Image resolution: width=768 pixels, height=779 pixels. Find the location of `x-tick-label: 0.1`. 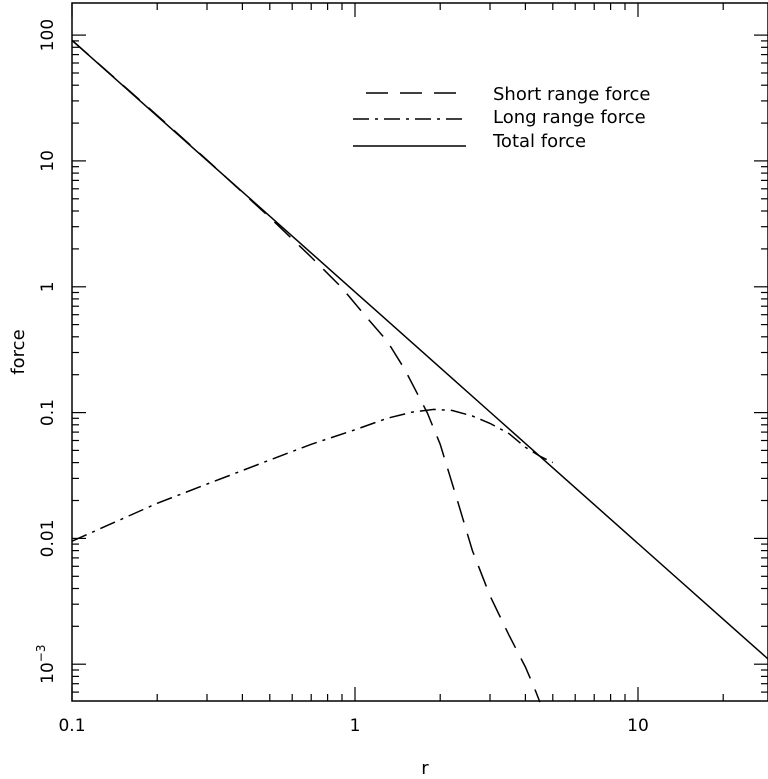

x-tick-label: 0.1 is located at coordinates (71, 726).